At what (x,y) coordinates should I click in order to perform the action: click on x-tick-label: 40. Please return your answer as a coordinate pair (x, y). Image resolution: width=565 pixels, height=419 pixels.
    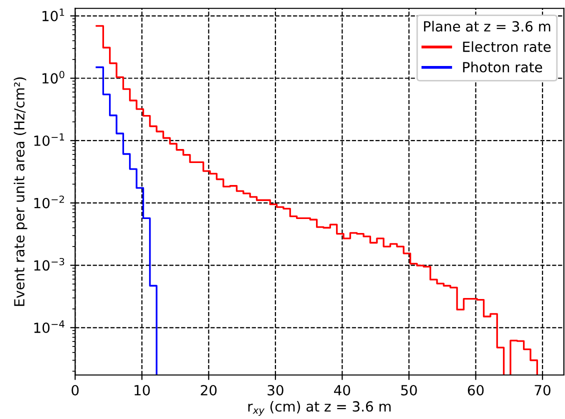
    Looking at the image, I should click on (342, 390).